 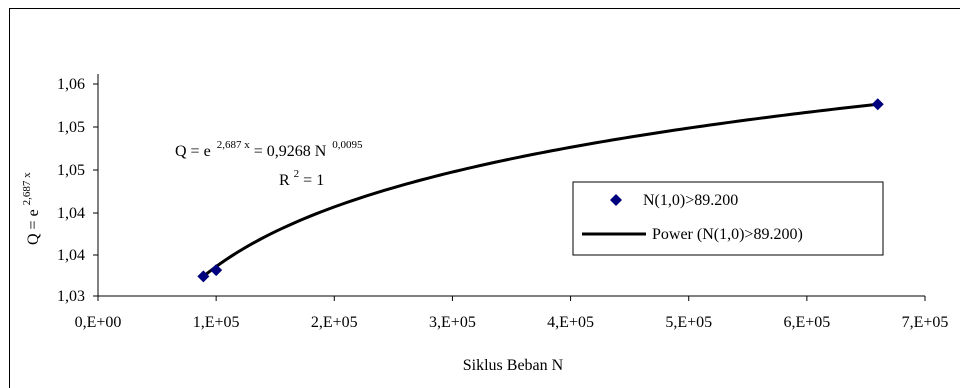 What do you see at coordinates (71, 296) in the screenshot?
I see `y-tick-label: 1,03` at bounding box center [71, 296].